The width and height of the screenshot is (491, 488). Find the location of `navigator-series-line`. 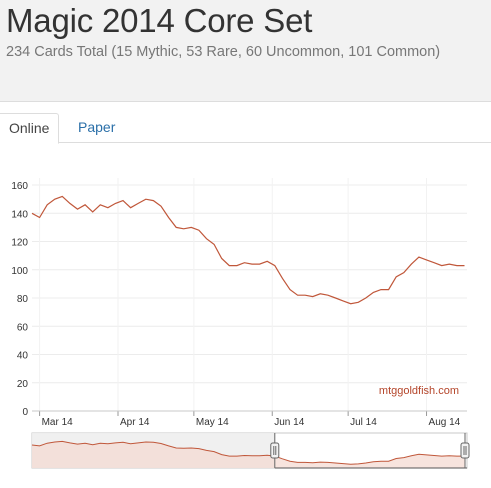

navigator-series-line is located at coordinates (248, 452).